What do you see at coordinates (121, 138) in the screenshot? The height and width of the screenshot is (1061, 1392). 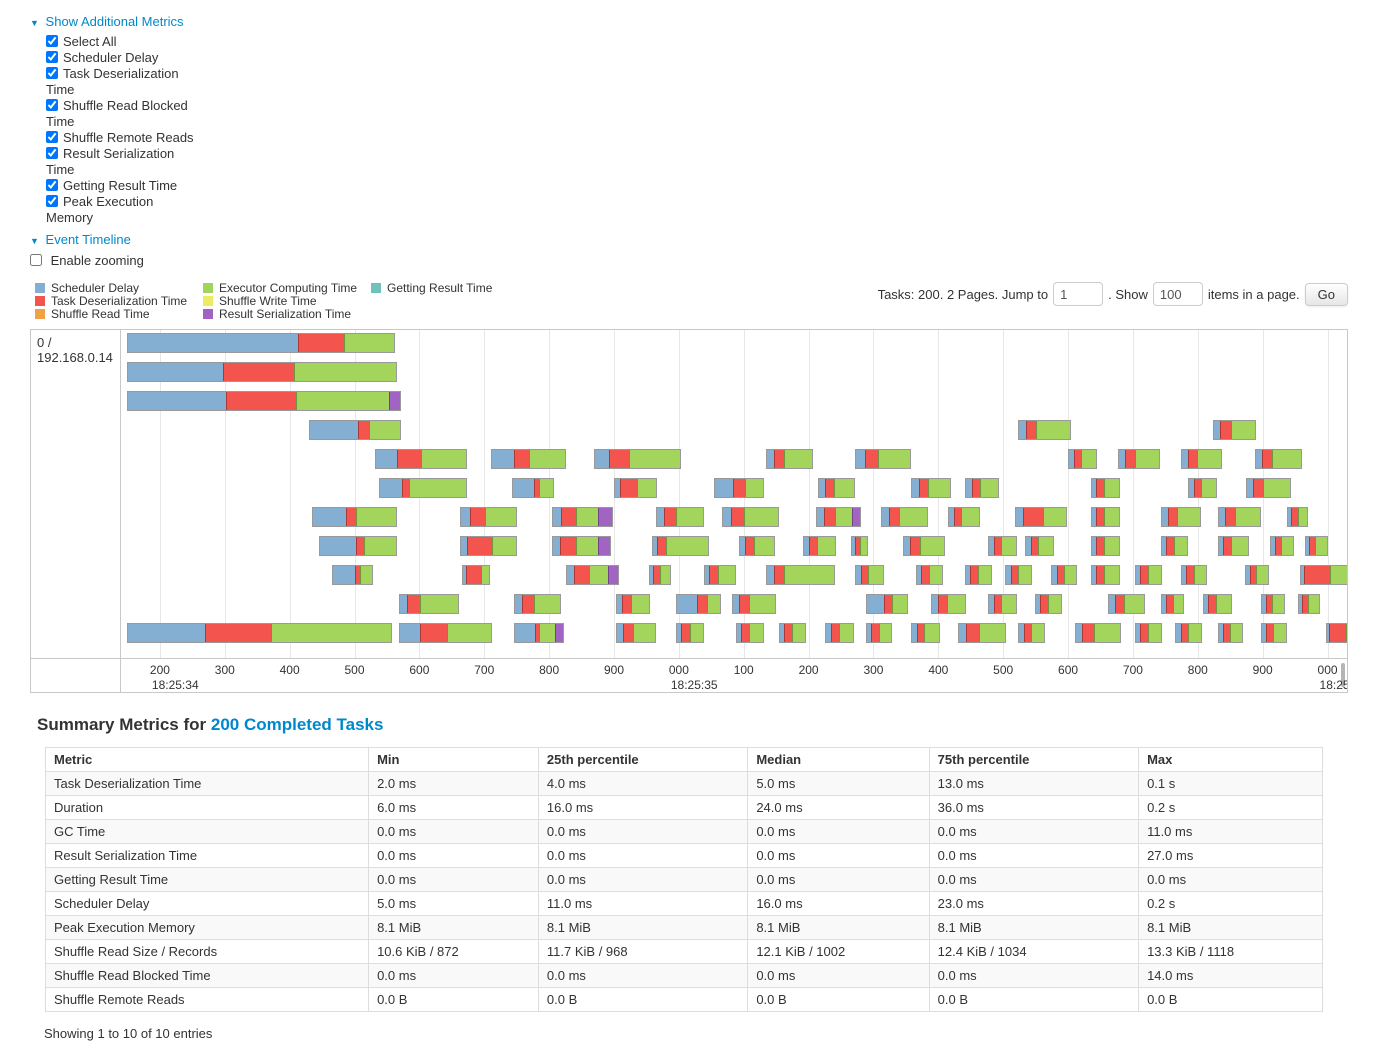 I see `metric-option-shuffle-remote-reads: Shuffle Remote Reads` at bounding box center [121, 138].